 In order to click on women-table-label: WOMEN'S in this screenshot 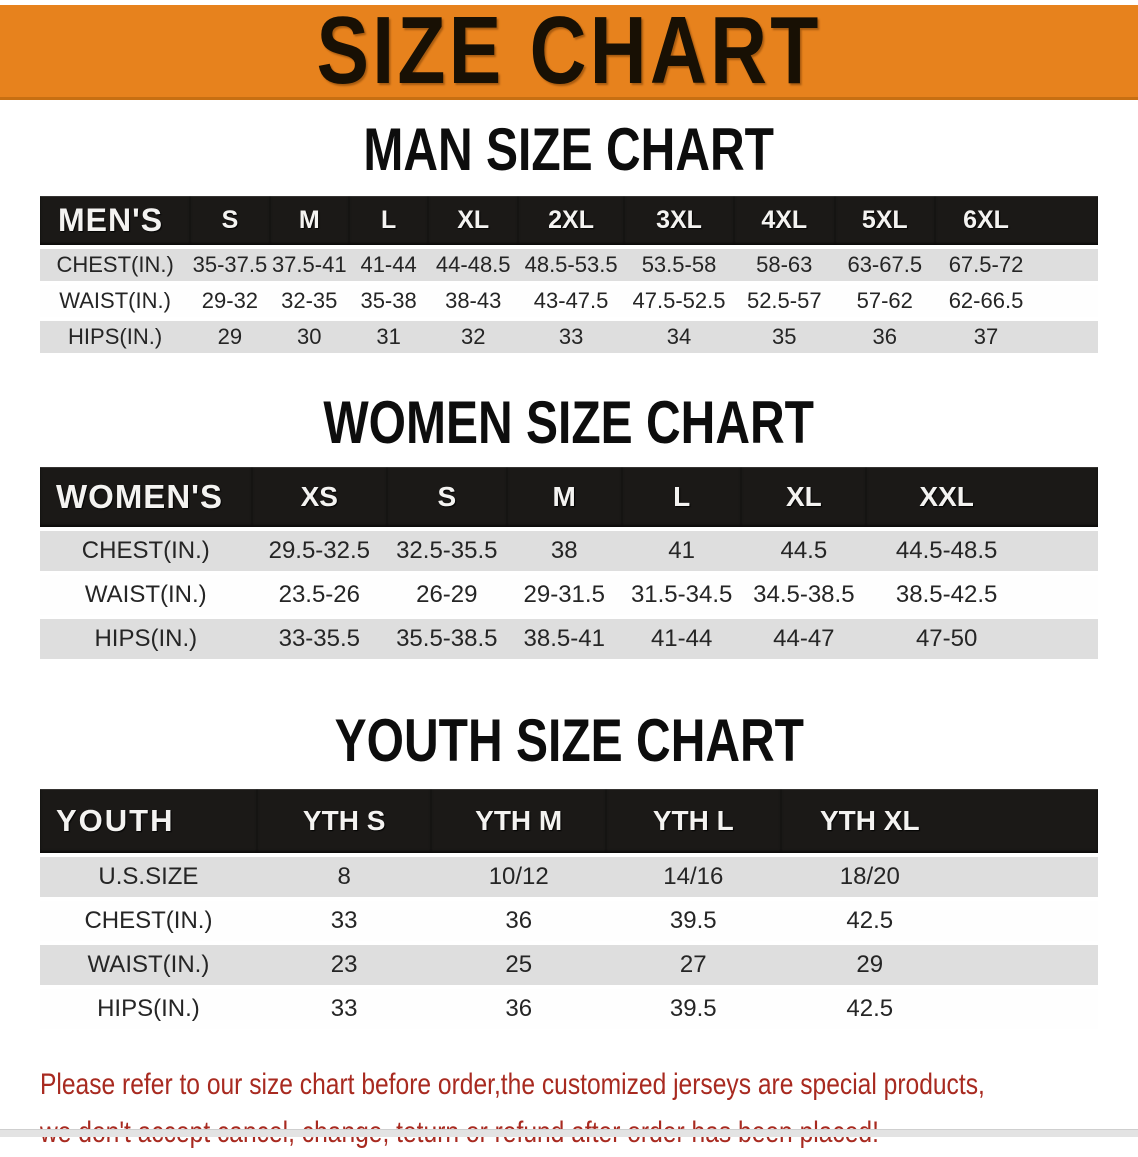, I will do `click(146, 497)`.